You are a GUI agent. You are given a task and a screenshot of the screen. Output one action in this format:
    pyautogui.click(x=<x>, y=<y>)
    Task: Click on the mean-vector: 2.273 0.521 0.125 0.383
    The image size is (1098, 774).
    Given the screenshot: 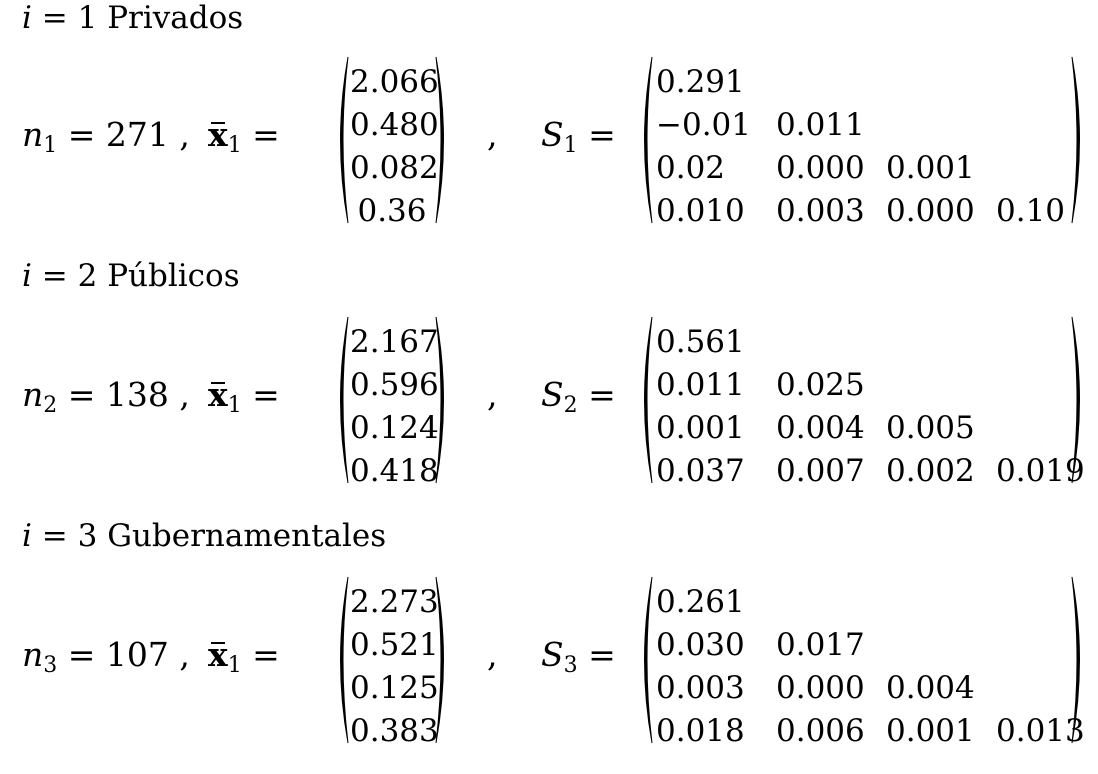 What is the action you would take?
    pyautogui.click(x=392, y=662)
    